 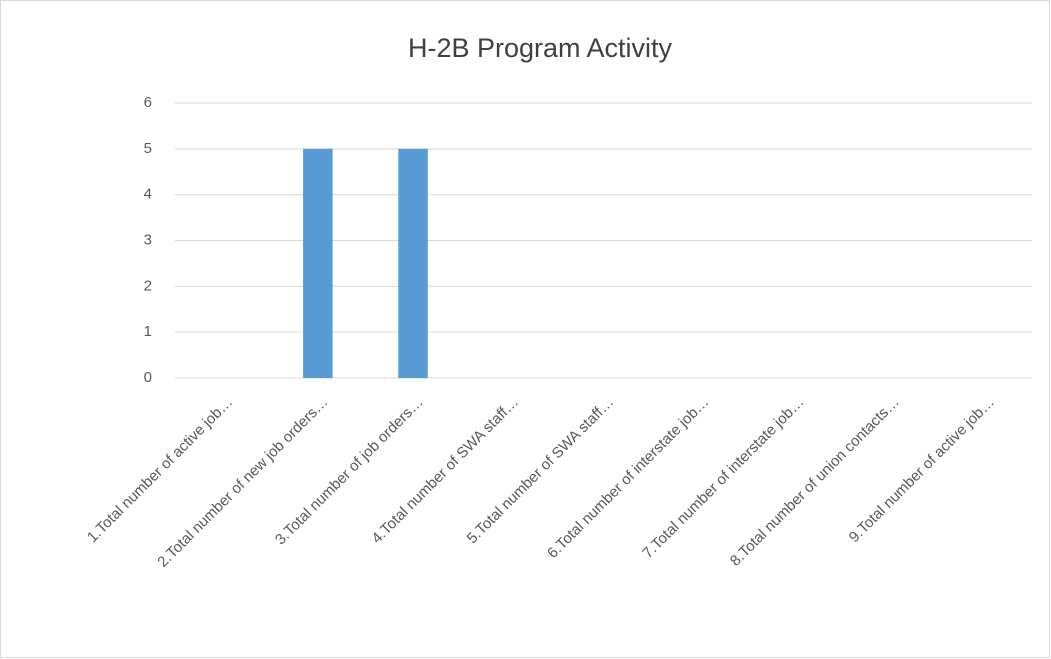 I want to click on y-tick-label: 3, so click(x=148, y=239).